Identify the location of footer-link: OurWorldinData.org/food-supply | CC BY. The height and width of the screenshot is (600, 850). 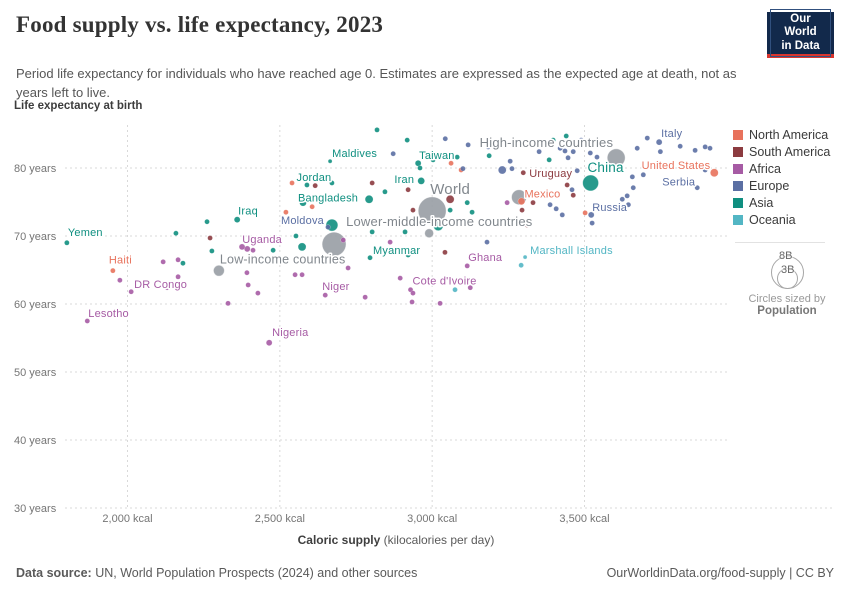
(720, 573).